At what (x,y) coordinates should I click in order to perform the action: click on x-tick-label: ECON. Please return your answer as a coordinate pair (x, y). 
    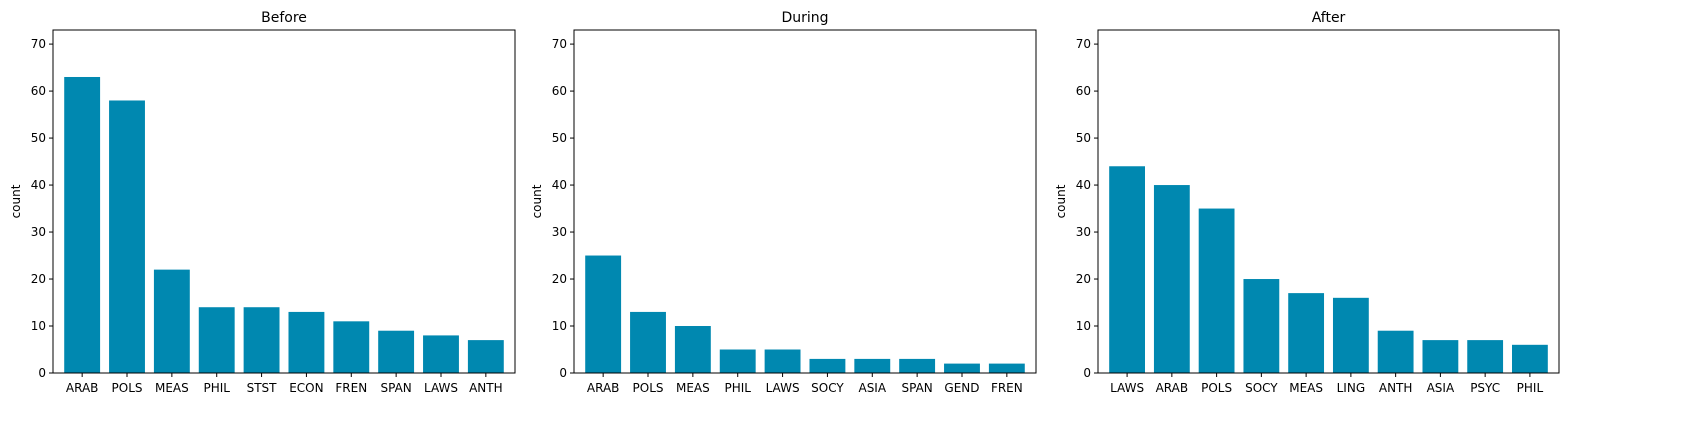
    Looking at the image, I should click on (306, 388).